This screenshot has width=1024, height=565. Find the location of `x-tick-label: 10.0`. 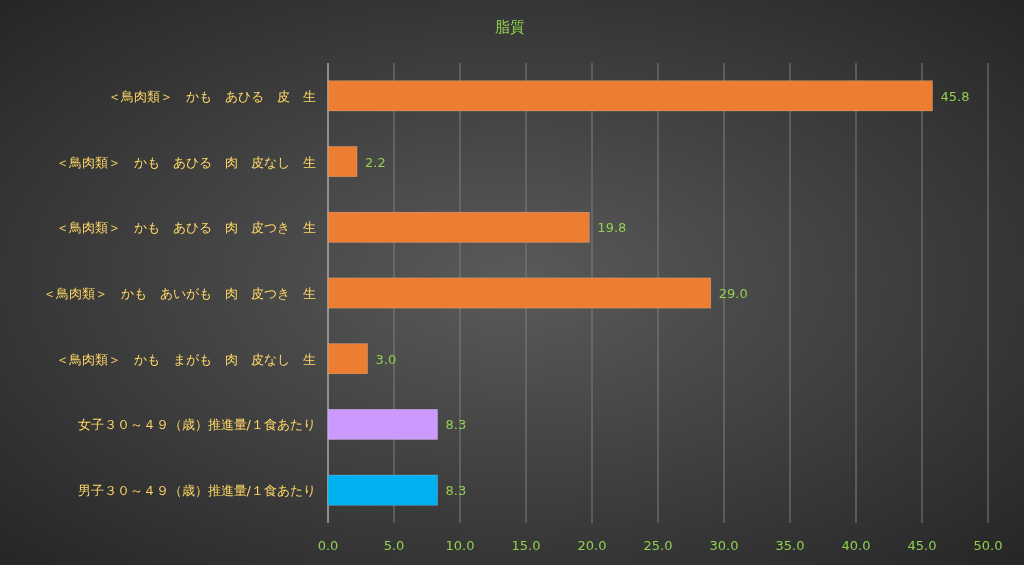

x-tick-label: 10.0 is located at coordinates (460, 545).